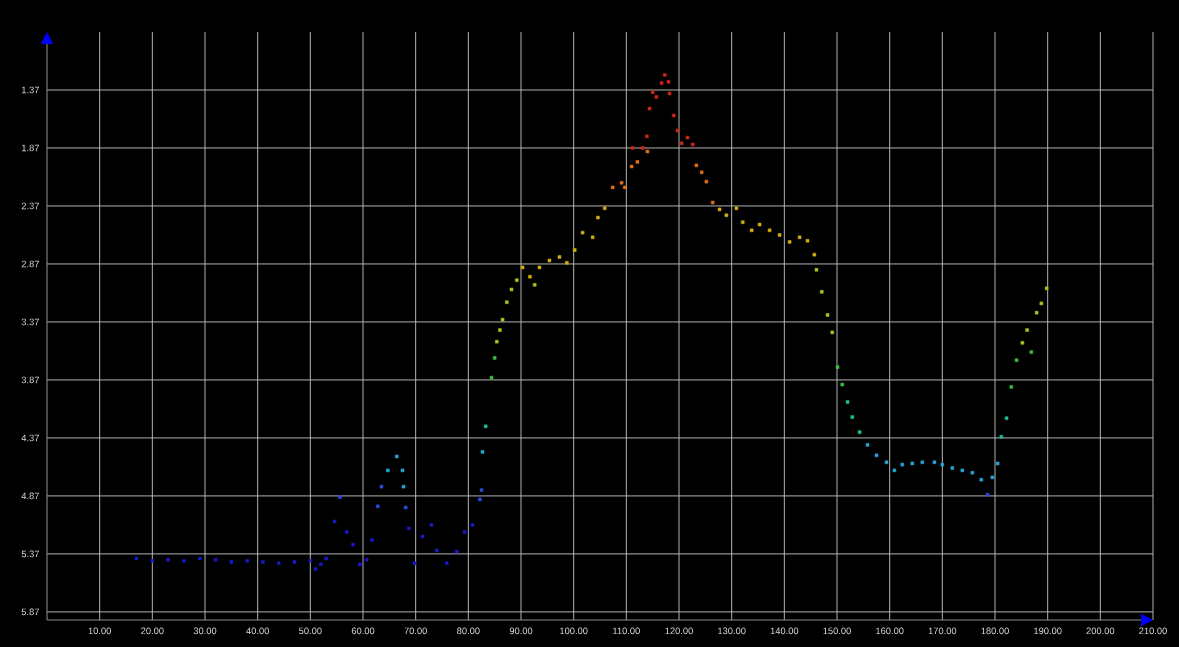 The width and height of the screenshot is (1179, 647). What do you see at coordinates (890, 631) in the screenshot?
I see `x-tick-label: 160.00` at bounding box center [890, 631].